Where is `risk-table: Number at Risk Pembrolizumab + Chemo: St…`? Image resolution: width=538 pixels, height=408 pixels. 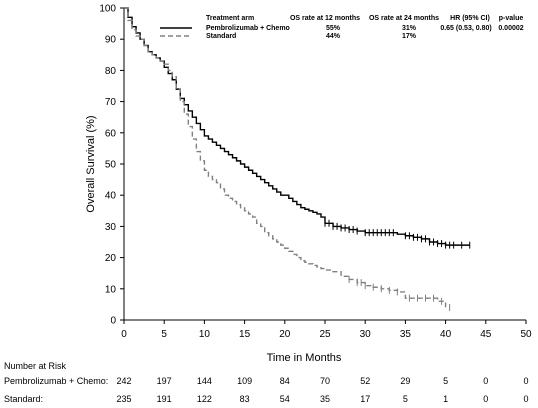
risk-table: Number at Risk Pembrolizumab + Chemo: St… is located at coordinates (266, 382).